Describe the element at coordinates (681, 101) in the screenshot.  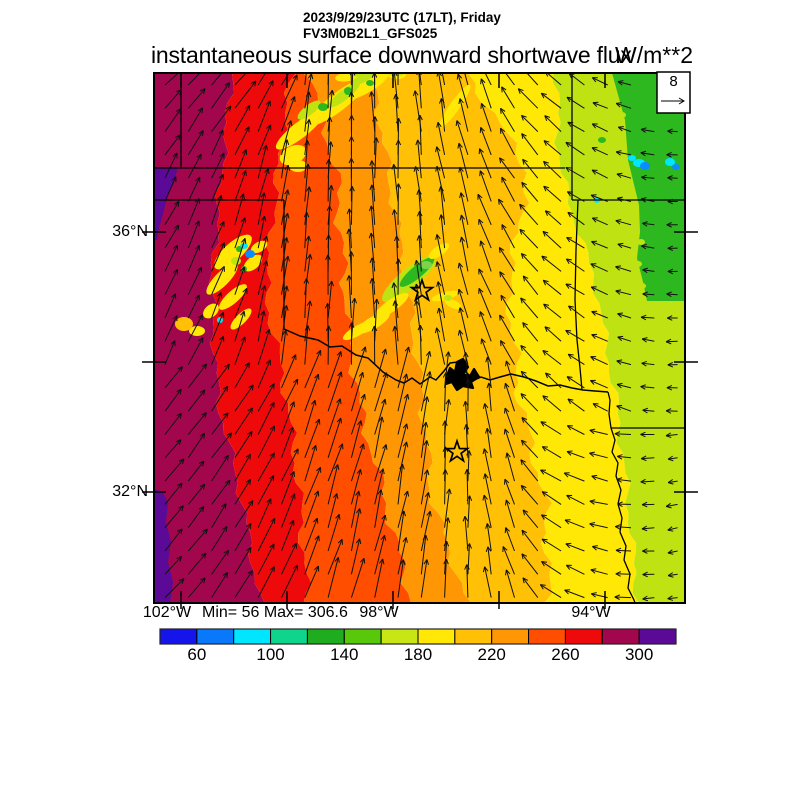
I see `wind-reference-arrowhead` at that location.